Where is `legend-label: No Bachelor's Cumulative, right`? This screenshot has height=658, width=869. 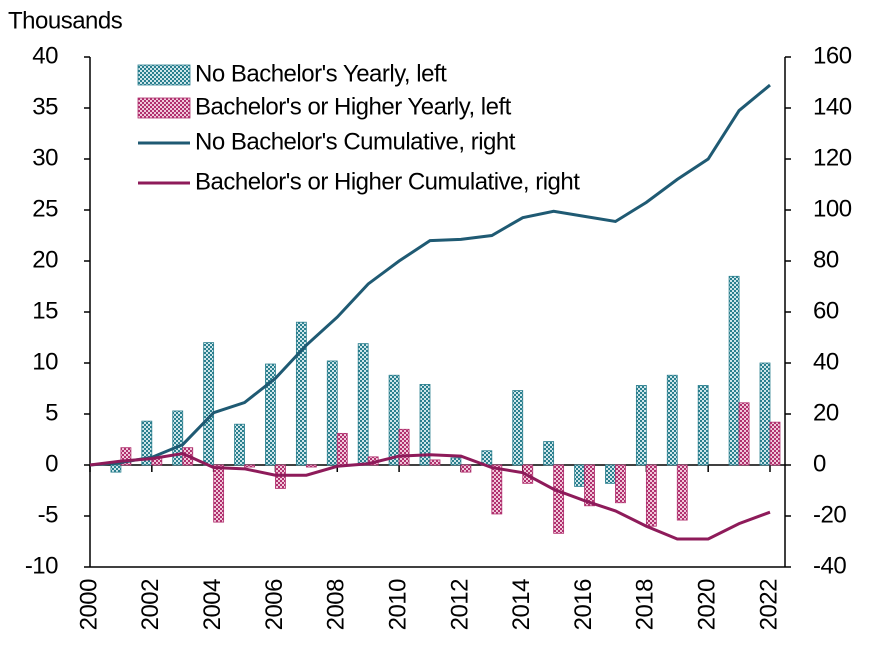
legend-label: No Bachelor's Cumulative, right is located at coordinates (355, 141).